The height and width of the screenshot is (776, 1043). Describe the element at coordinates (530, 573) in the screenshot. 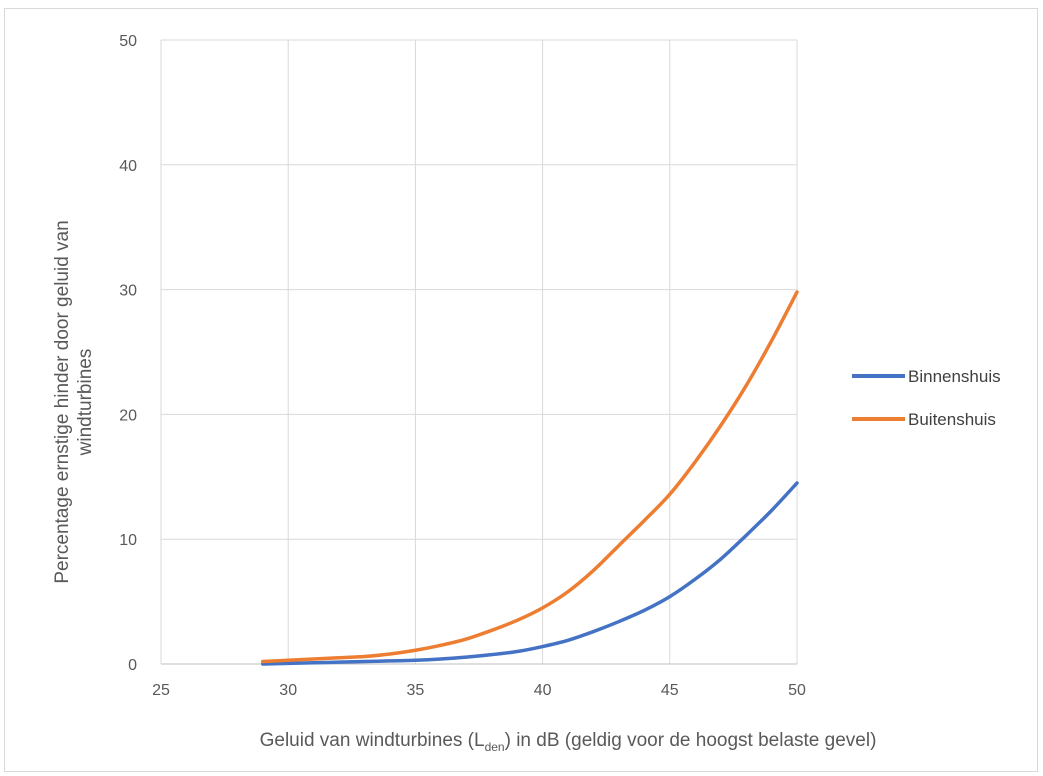

I see `series-line-binnenshuis` at that location.